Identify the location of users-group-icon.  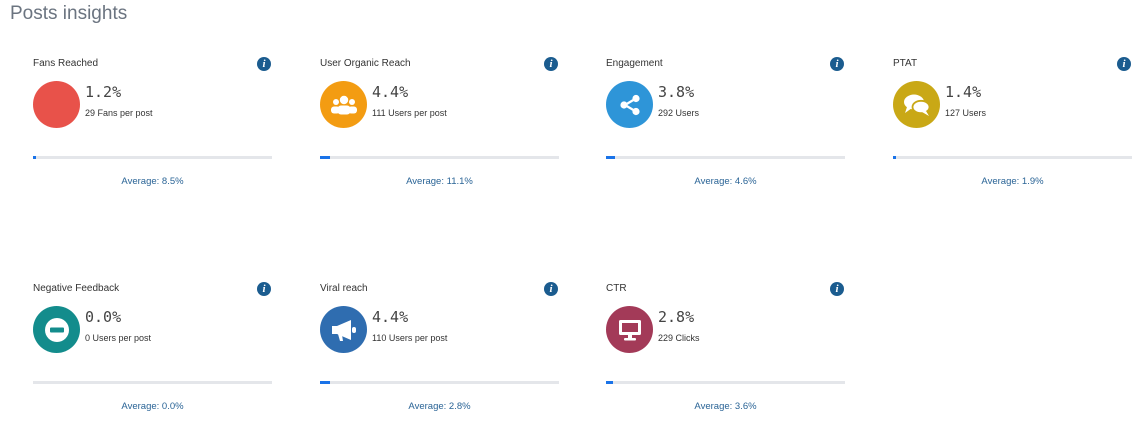
(343, 104).